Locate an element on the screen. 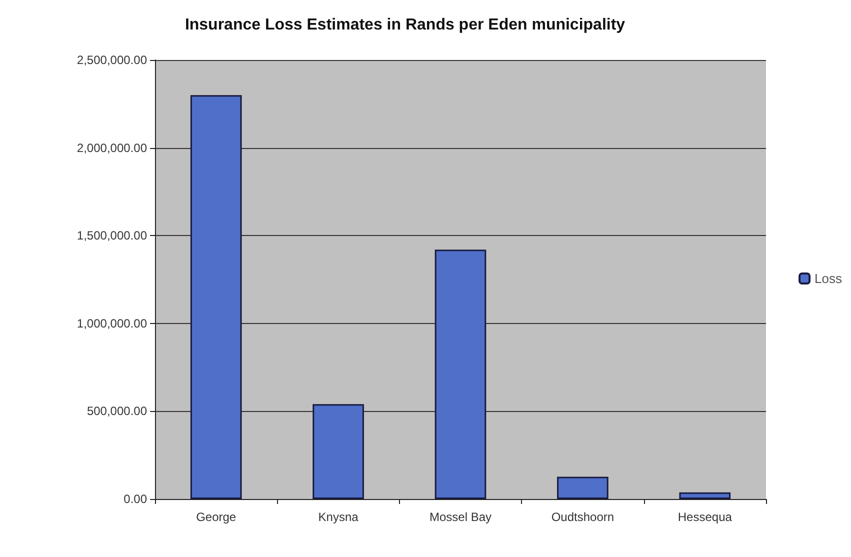 This screenshot has width=851, height=557. y-tick-label: 1,500,000.00 is located at coordinates (112, 235).